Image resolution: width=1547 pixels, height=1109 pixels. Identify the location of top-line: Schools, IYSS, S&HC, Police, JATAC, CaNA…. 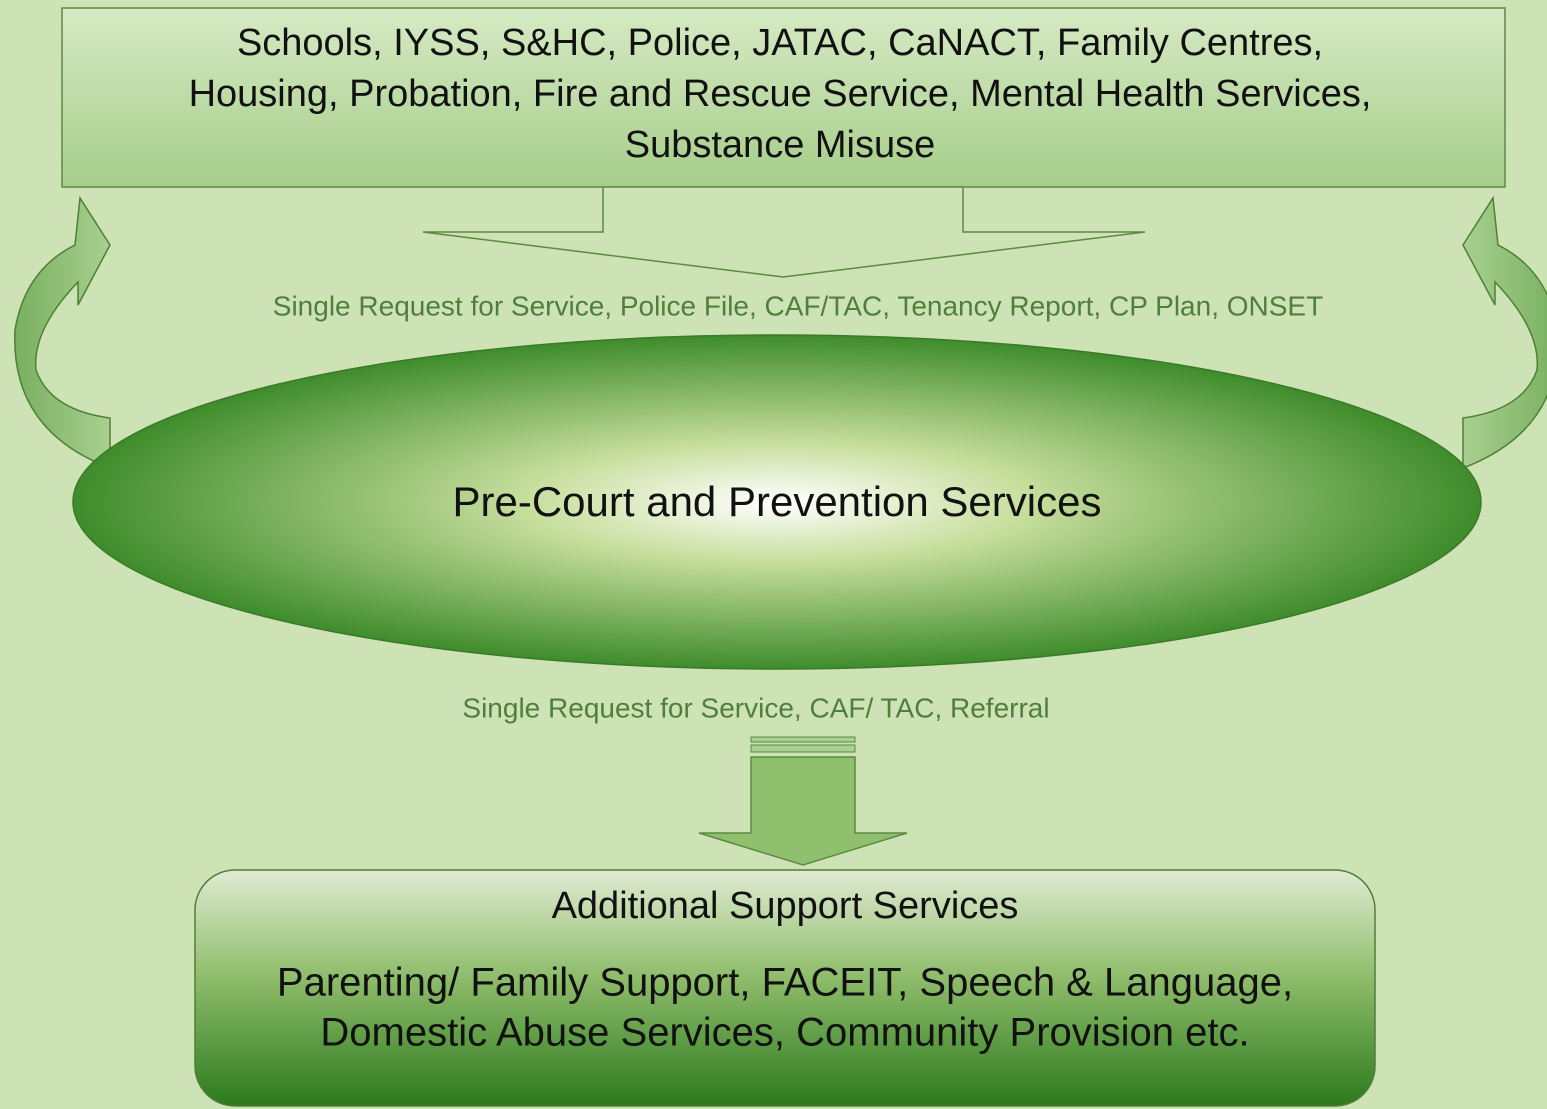
(780, 43).